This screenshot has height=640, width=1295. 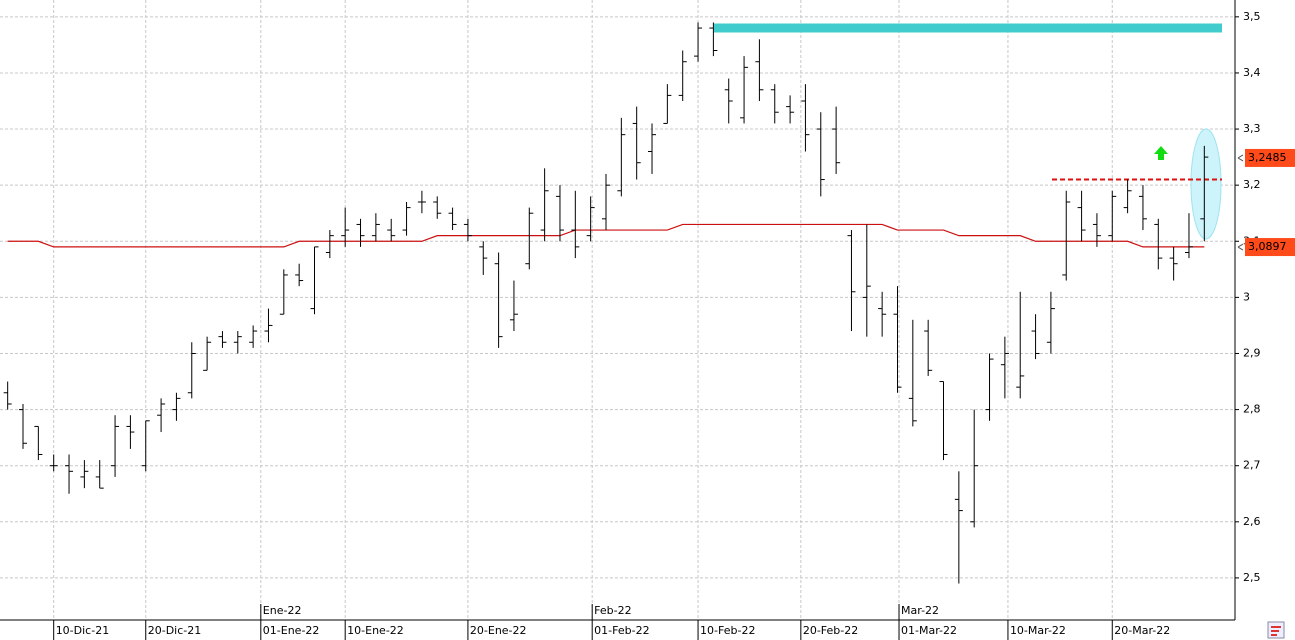 I want to click on x-tick-label: 20-Mar-22, so click(x=1142, y=630).